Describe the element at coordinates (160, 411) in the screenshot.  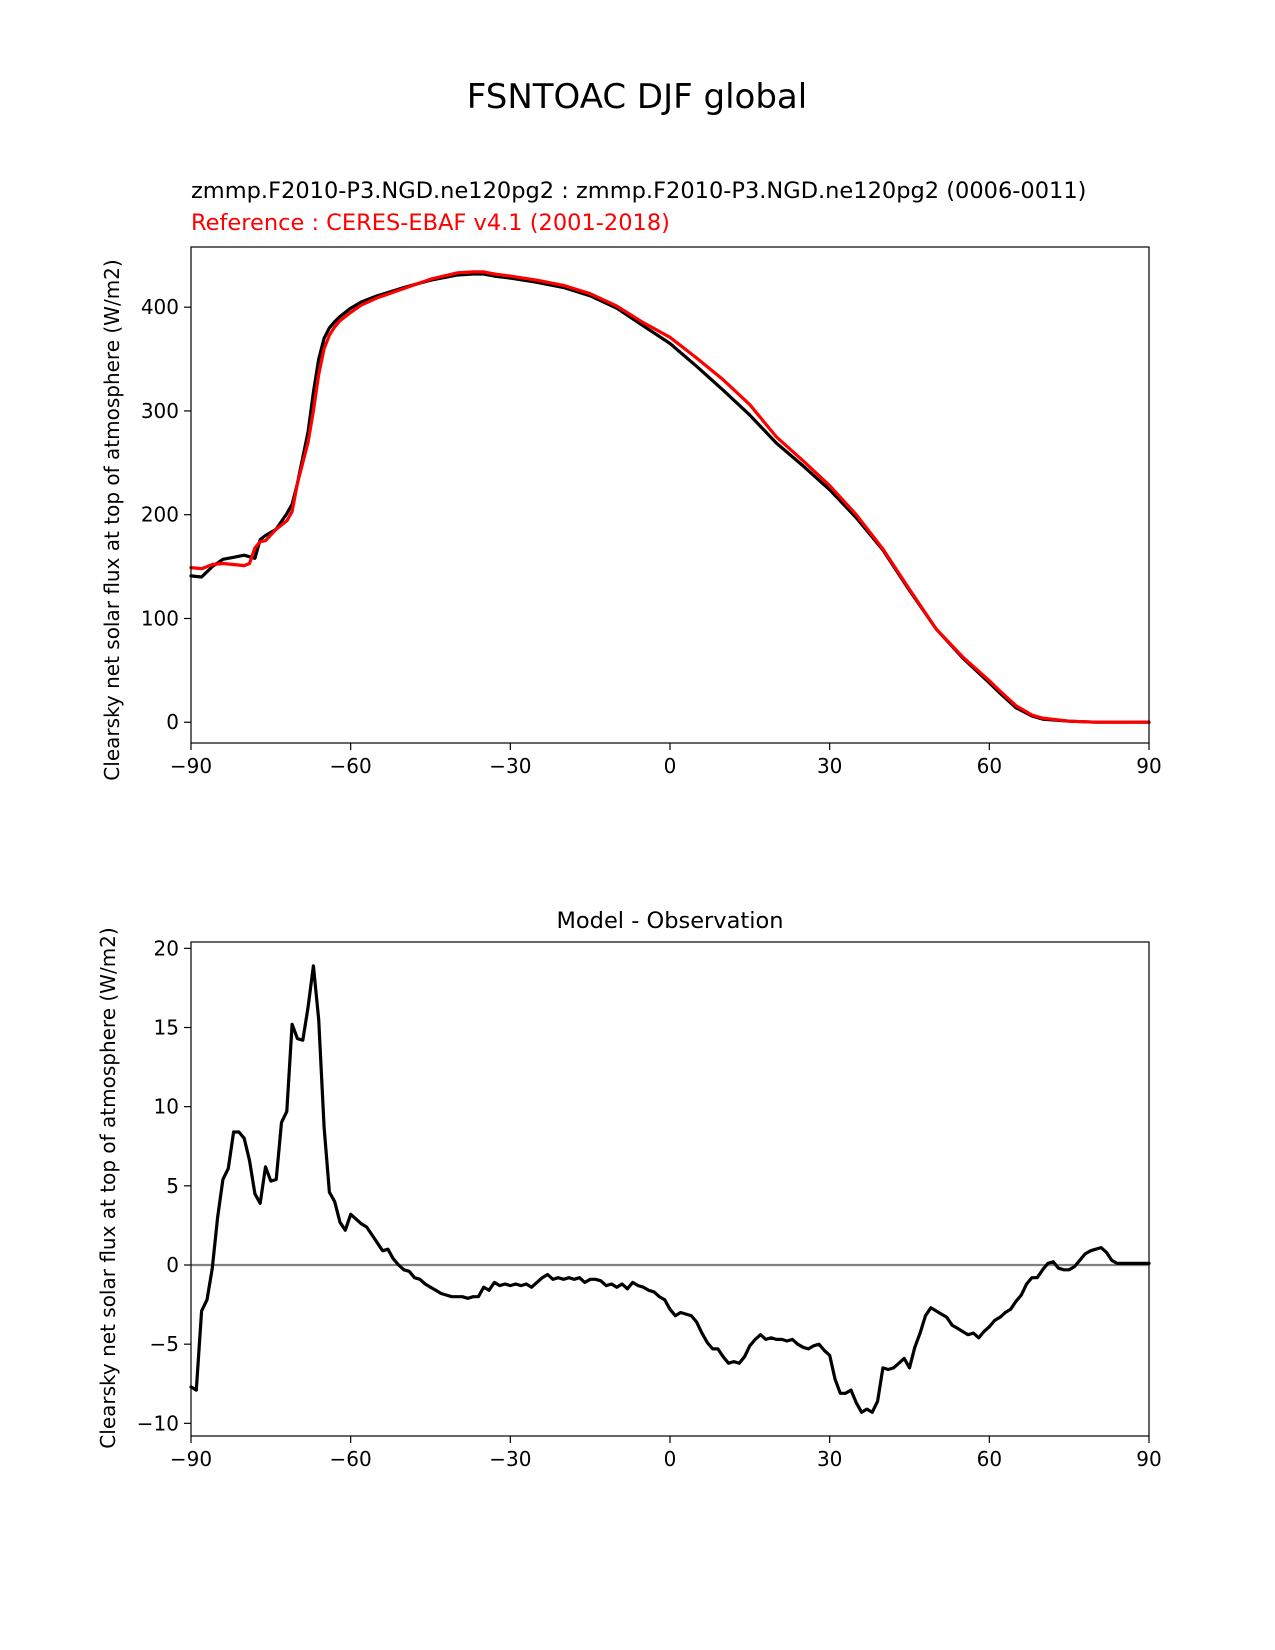
I see `top-y-tick-label: 300` at that location.